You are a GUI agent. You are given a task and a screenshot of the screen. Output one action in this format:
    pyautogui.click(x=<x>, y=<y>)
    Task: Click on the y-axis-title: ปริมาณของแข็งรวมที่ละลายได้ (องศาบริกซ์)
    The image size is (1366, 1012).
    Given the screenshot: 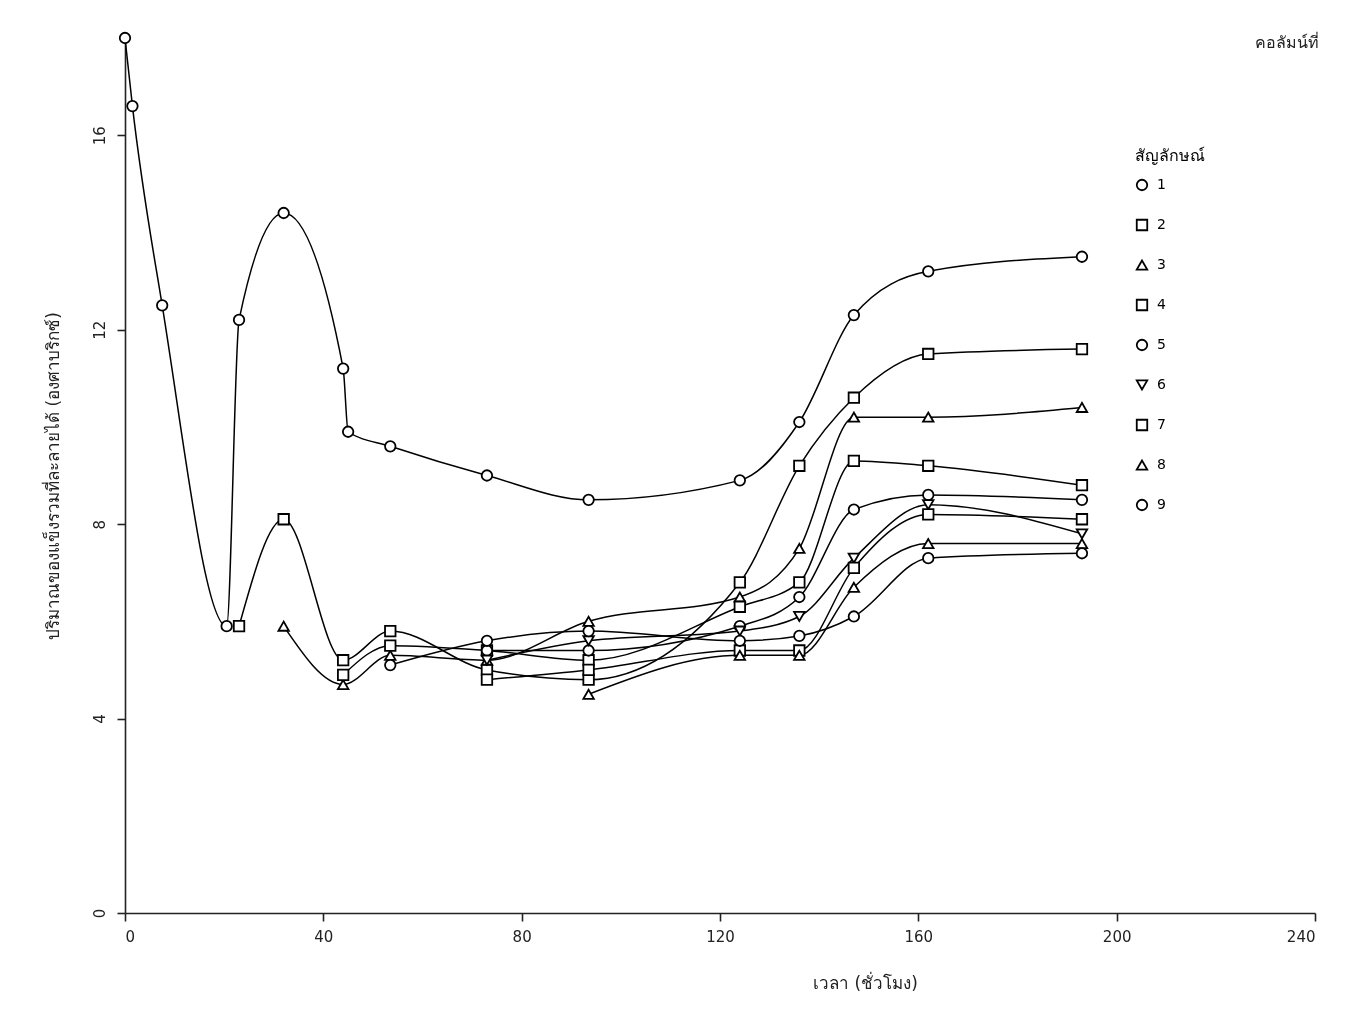 What is the action you would take?
    pyautogui.click(x=51, y=476)
    